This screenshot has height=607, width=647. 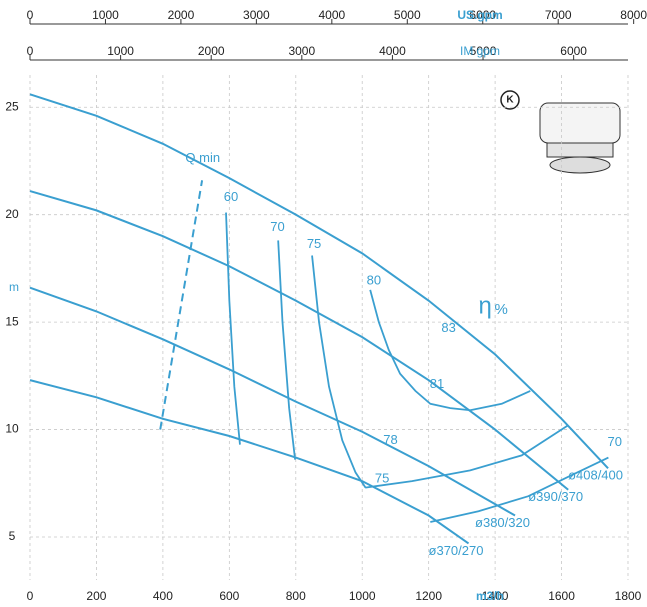 I want to click on x-tick-label: 1600, so click(x=561, y=596).